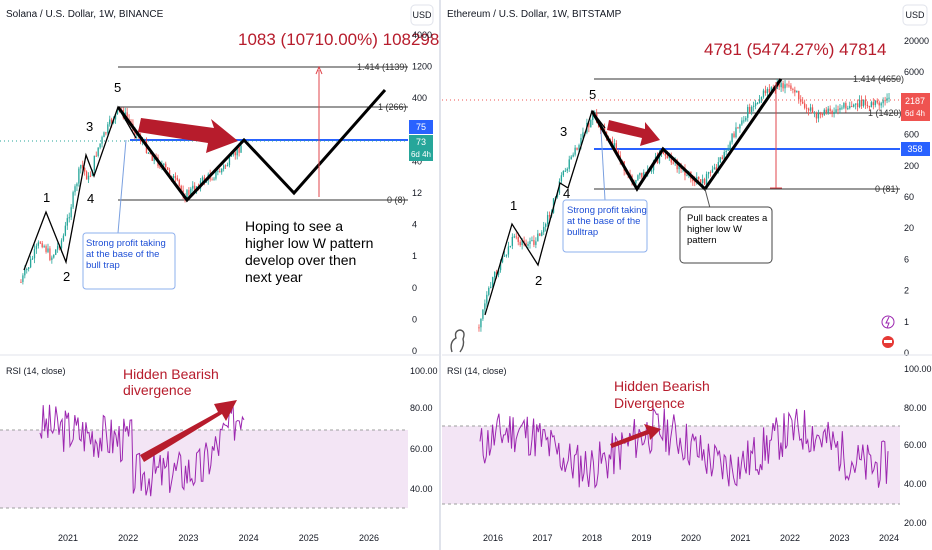 This screenshot has width=932, height=550. I want to click on right-fib-0: 0 (81), so click(887, 189).